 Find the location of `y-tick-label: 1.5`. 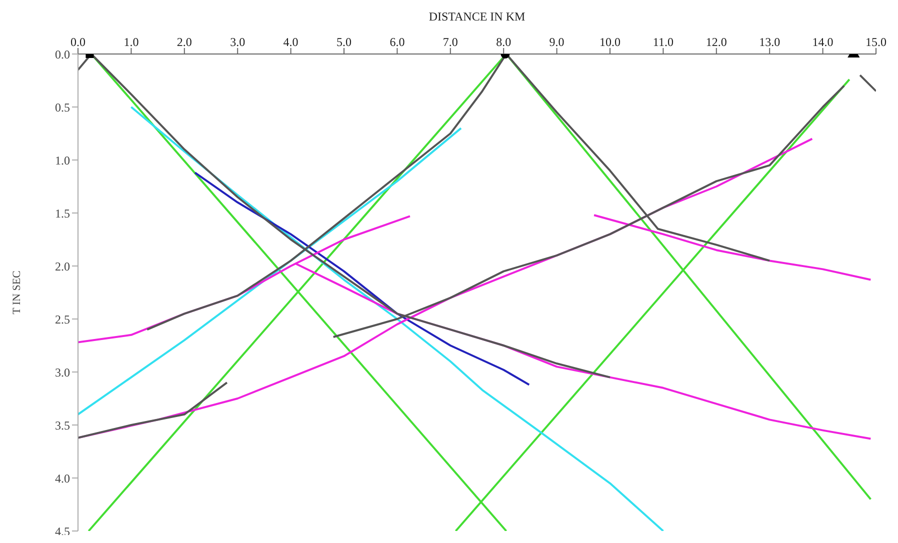

y-tick-label: 1.5 is located at coordinates (62, 213).